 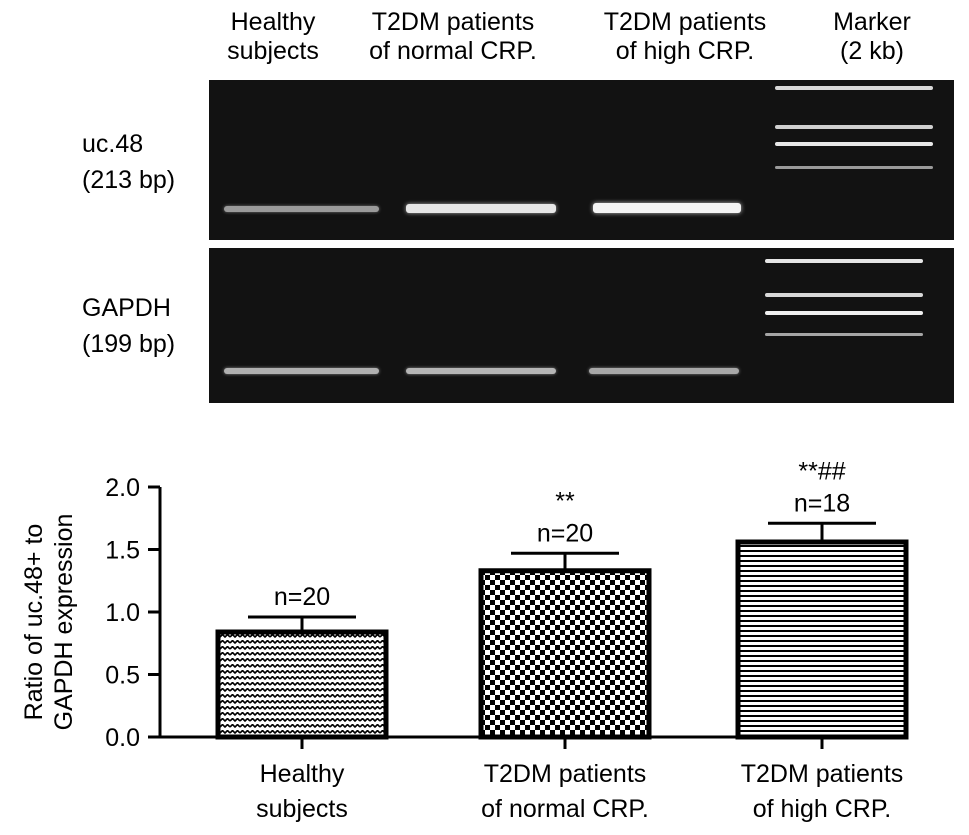 What do you see at coordinates (64, 622) in the screenshot?
I see `y-axis-label-line2: GAPDH expression` at bounding box center [64, 622].